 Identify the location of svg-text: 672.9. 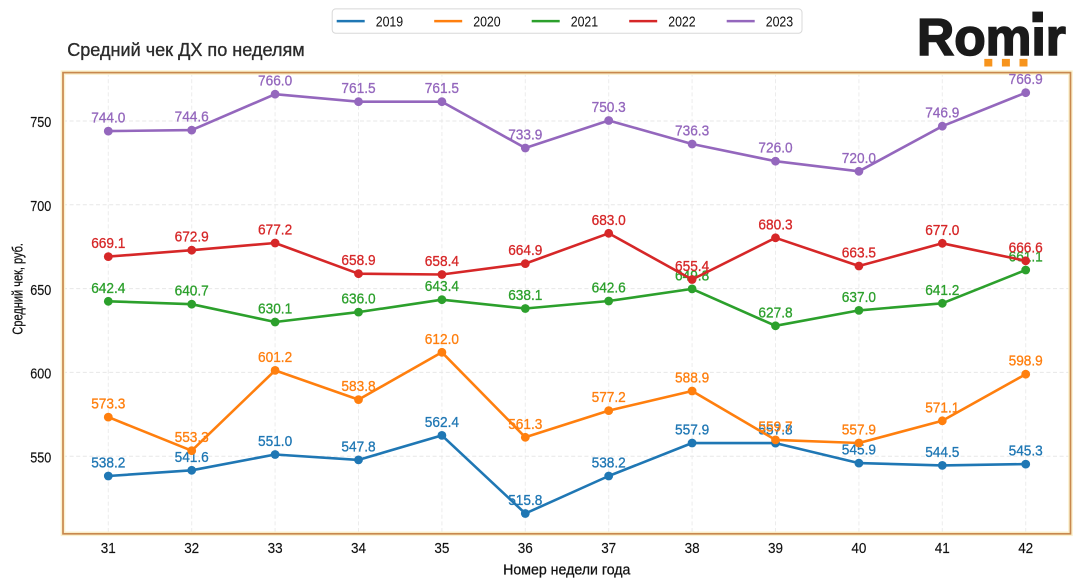
(192, 237).